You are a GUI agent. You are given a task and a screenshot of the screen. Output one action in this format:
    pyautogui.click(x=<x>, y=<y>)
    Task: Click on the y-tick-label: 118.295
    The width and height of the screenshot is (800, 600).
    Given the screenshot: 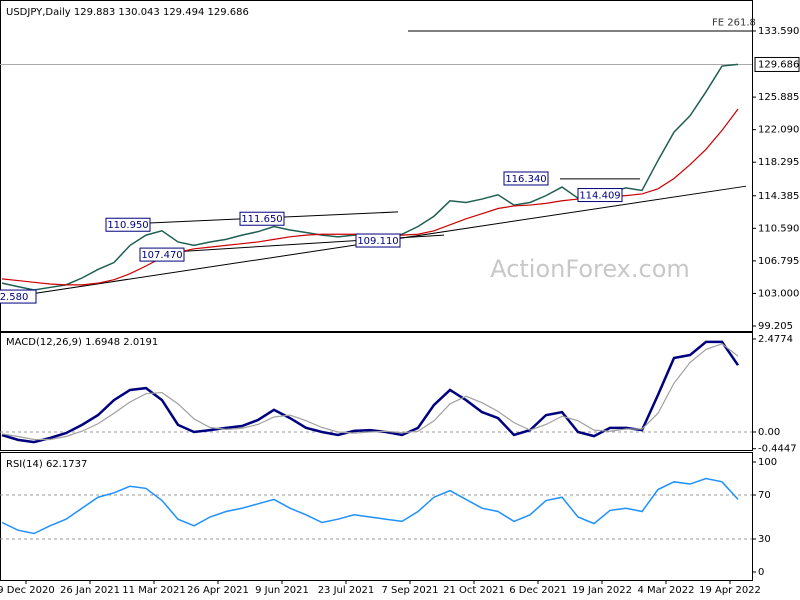 What is the action you would take?
    pyautogui.click(x=778, y=162)
    